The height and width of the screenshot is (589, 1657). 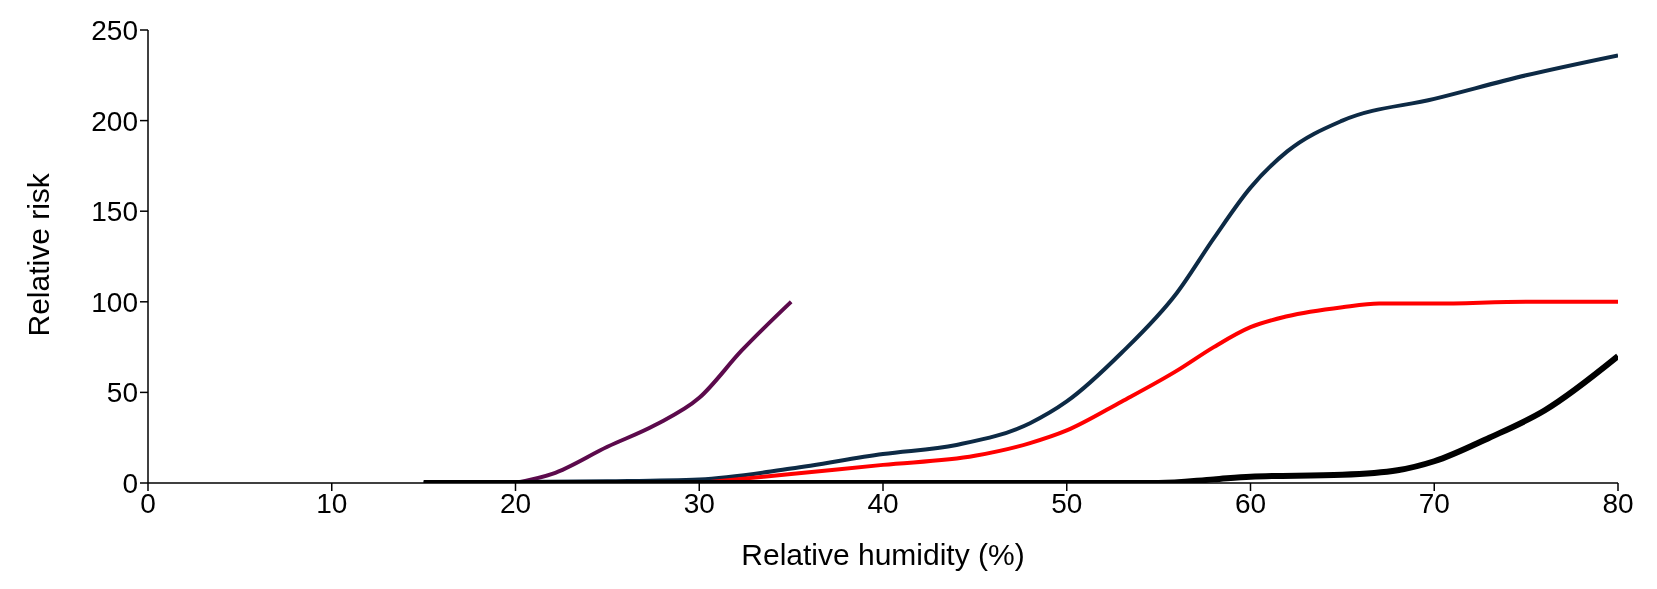 What do you see at coordinates (1067, 503) in the screenshot?
I see `x-tick-label: 50` at bounding box center [1067, 503].